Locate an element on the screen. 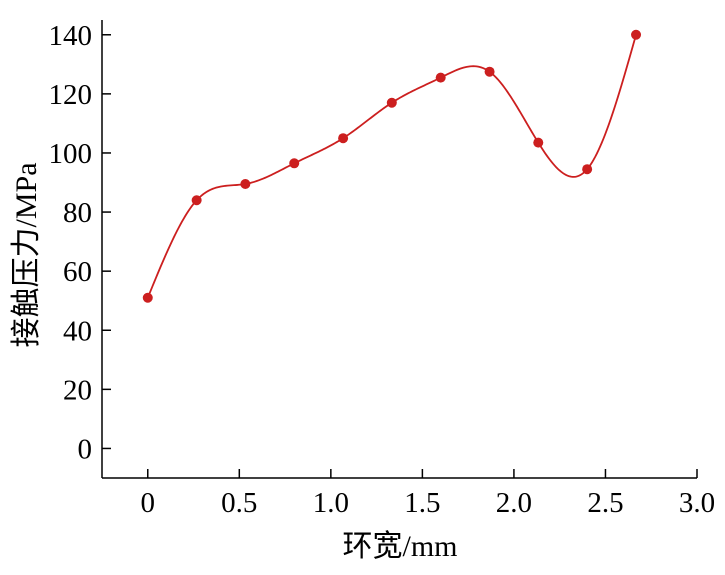  y-tick-label: 120 is located at coordinates (71, 95).